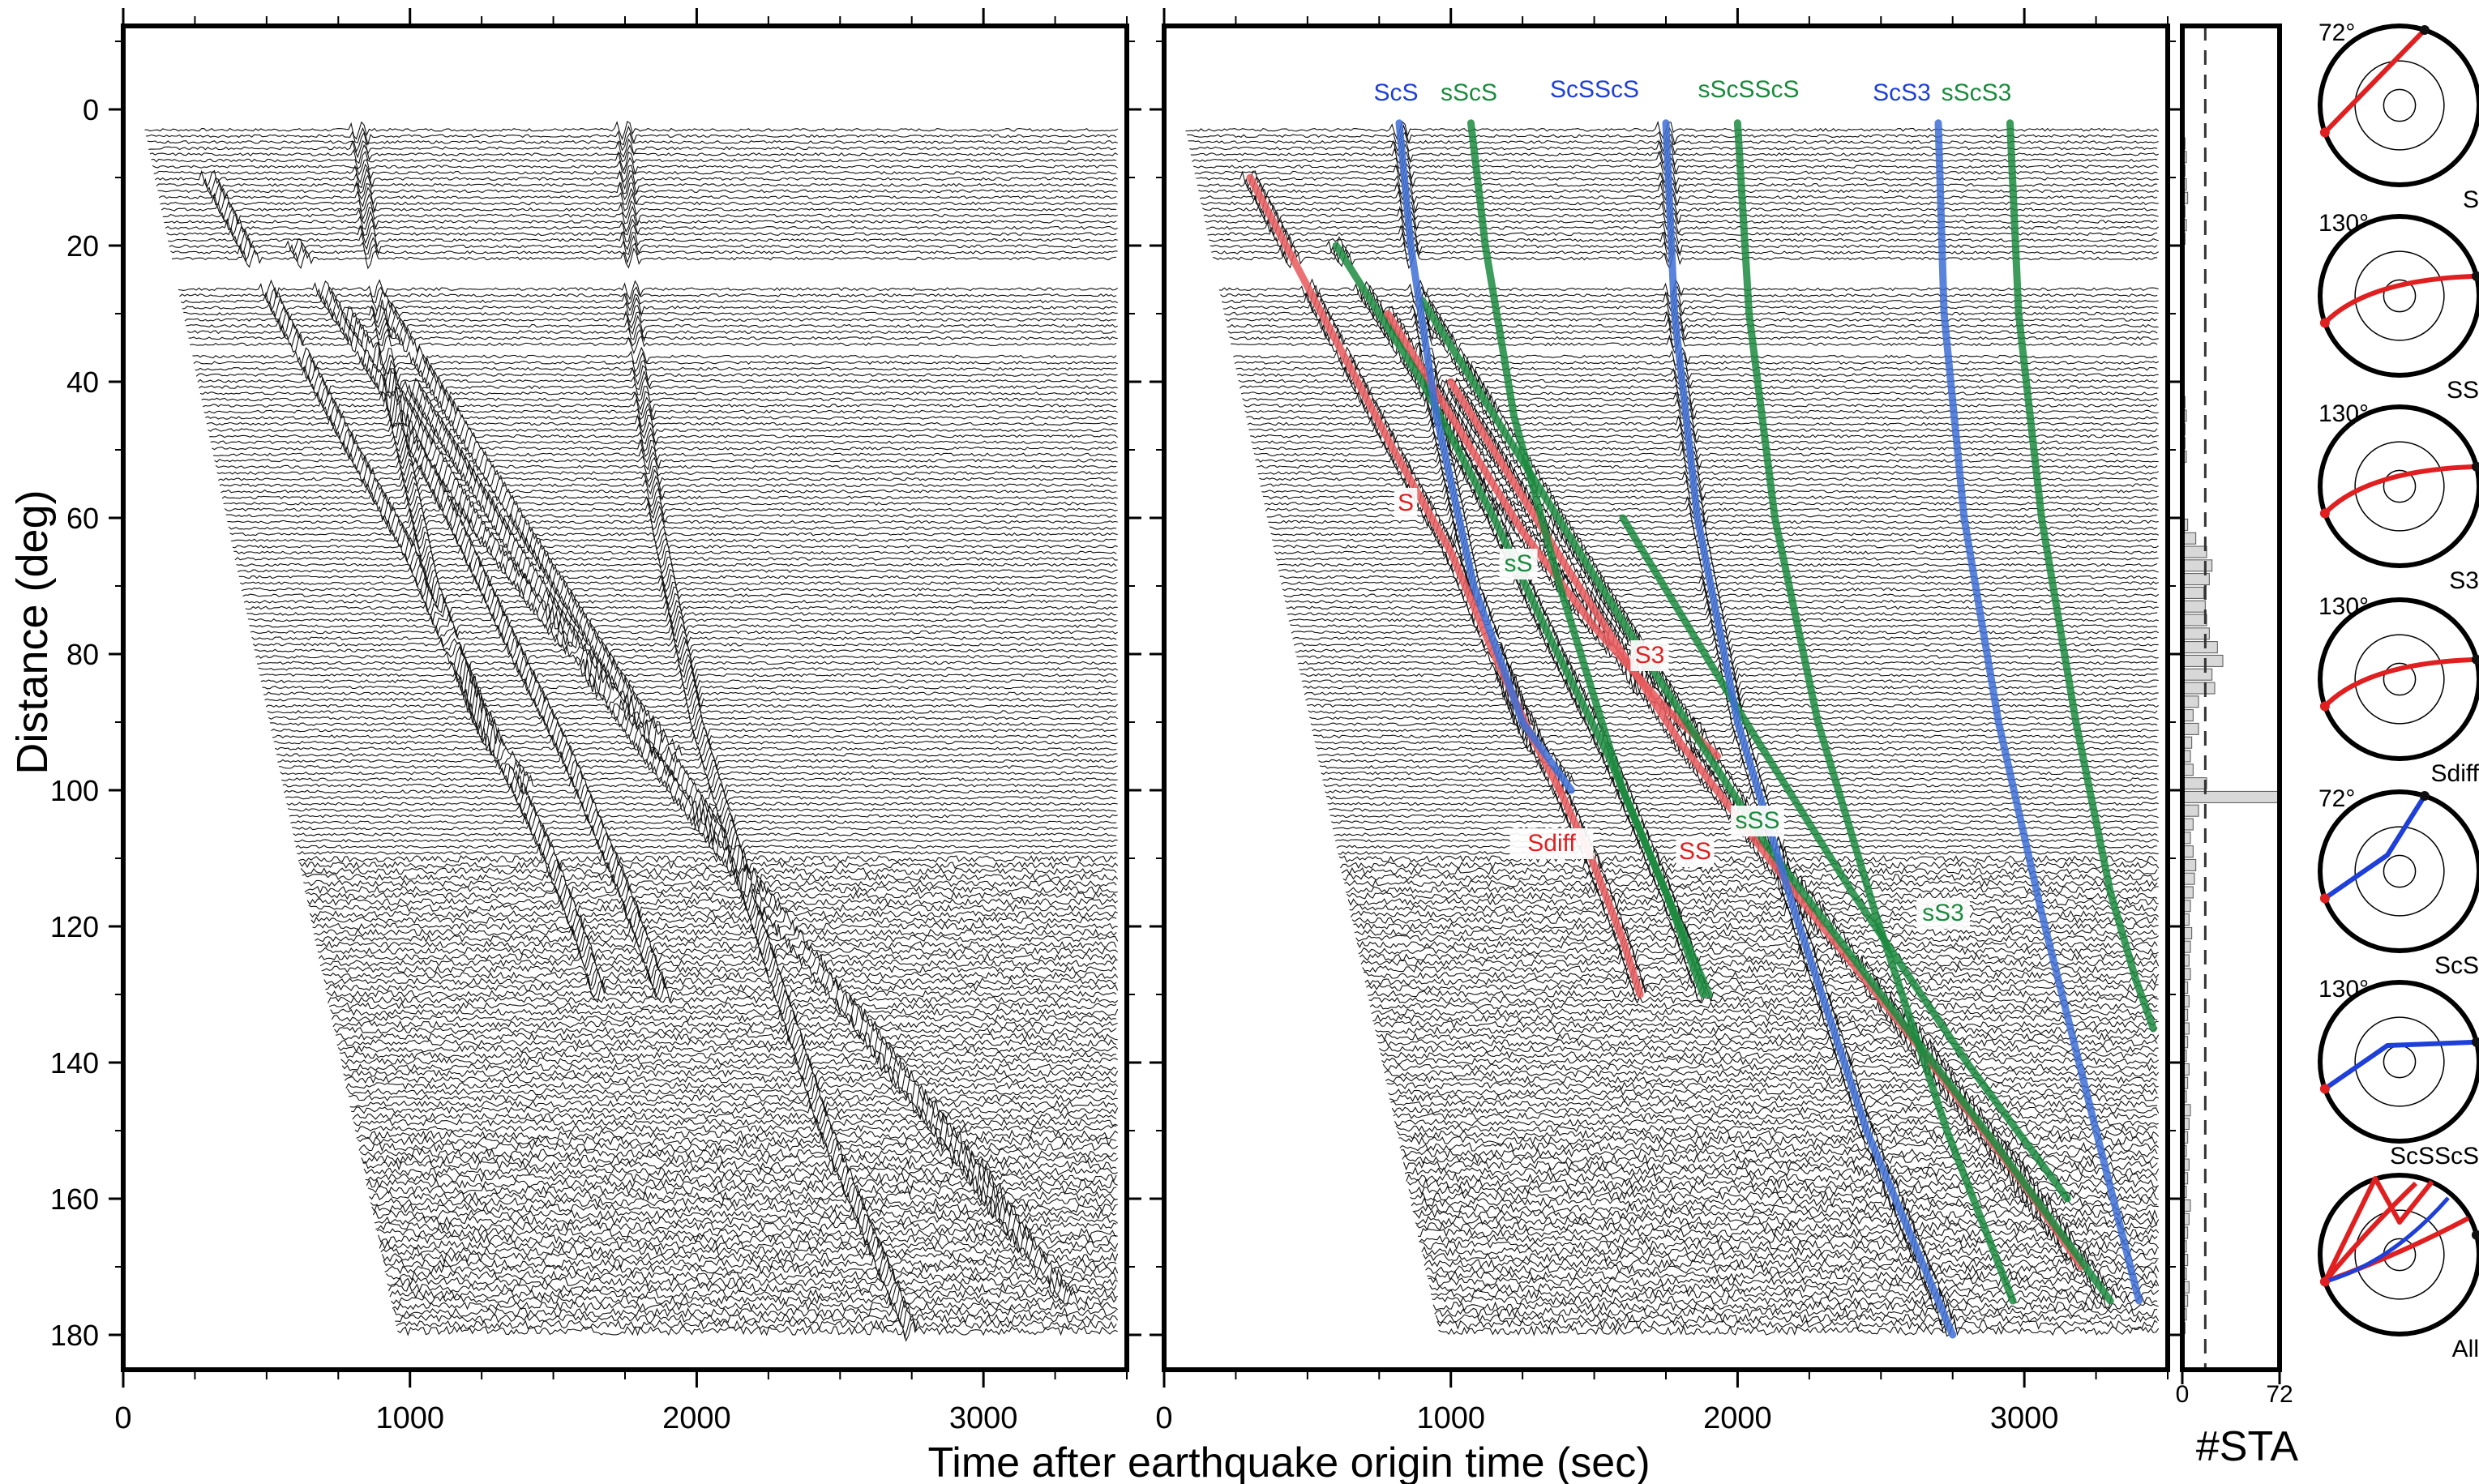  Describe the element at coordinates (1902, 92) in the screenshot. I see `phase-label-ScS3: ScS3` at that location.